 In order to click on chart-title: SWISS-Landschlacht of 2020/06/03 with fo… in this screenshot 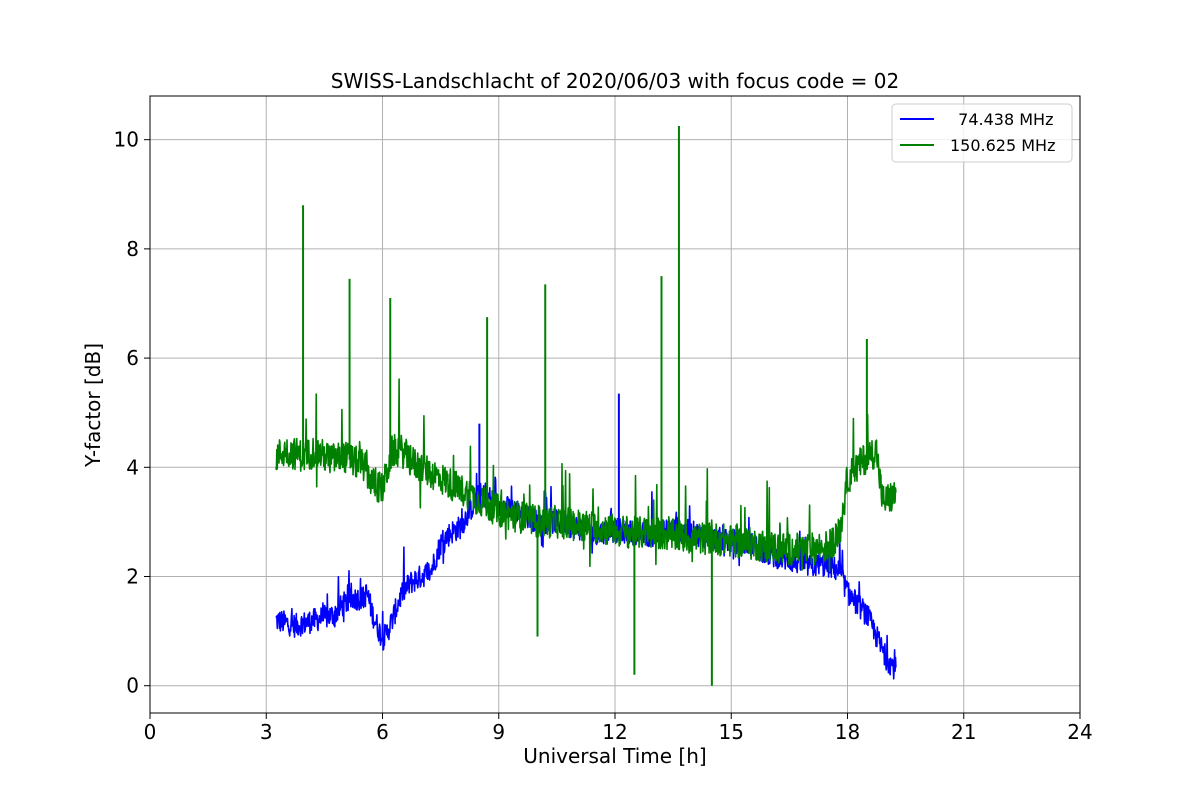, I will do `click(615, 81)`.